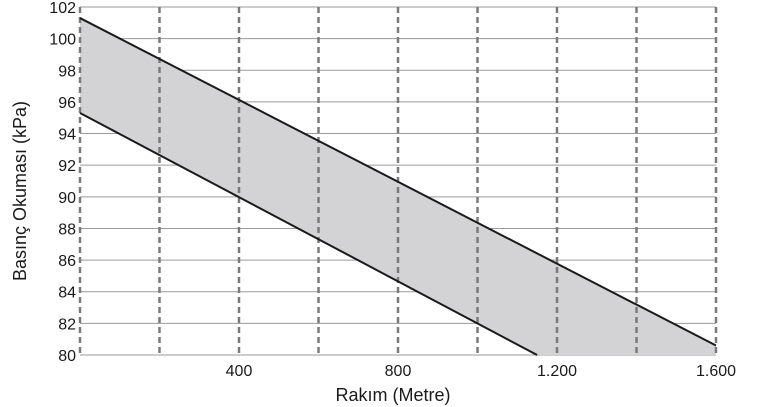 Image resolution: width=761 pixels, height=407 pixels. What do you see at coordinates (62, 40) in the screenshot?
I see `y-tick-label-100: 100` at bounding box center [62, 40].